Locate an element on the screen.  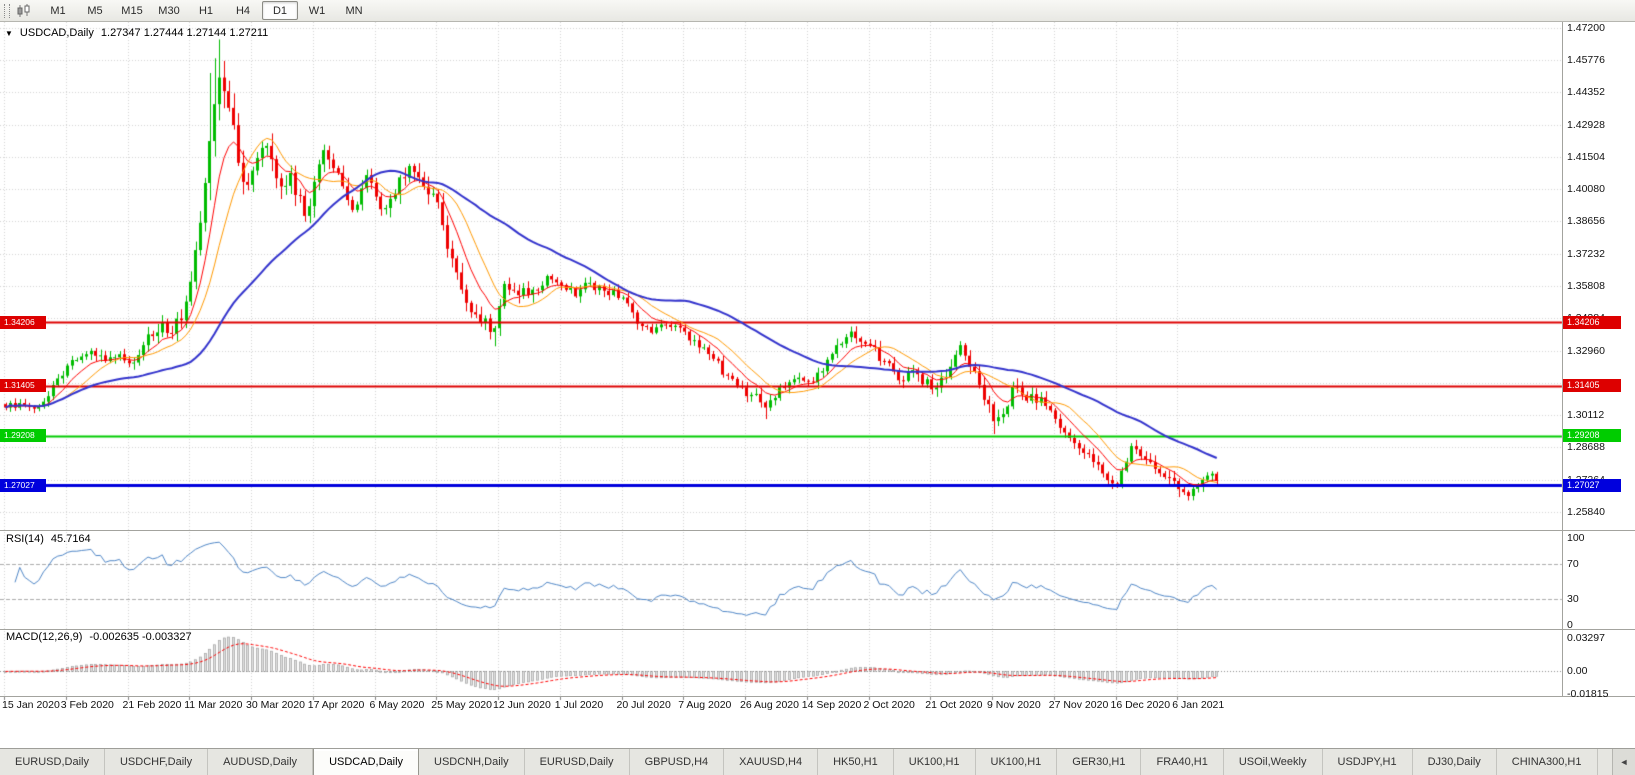
price-axis is located at coordinates (1598, 359).